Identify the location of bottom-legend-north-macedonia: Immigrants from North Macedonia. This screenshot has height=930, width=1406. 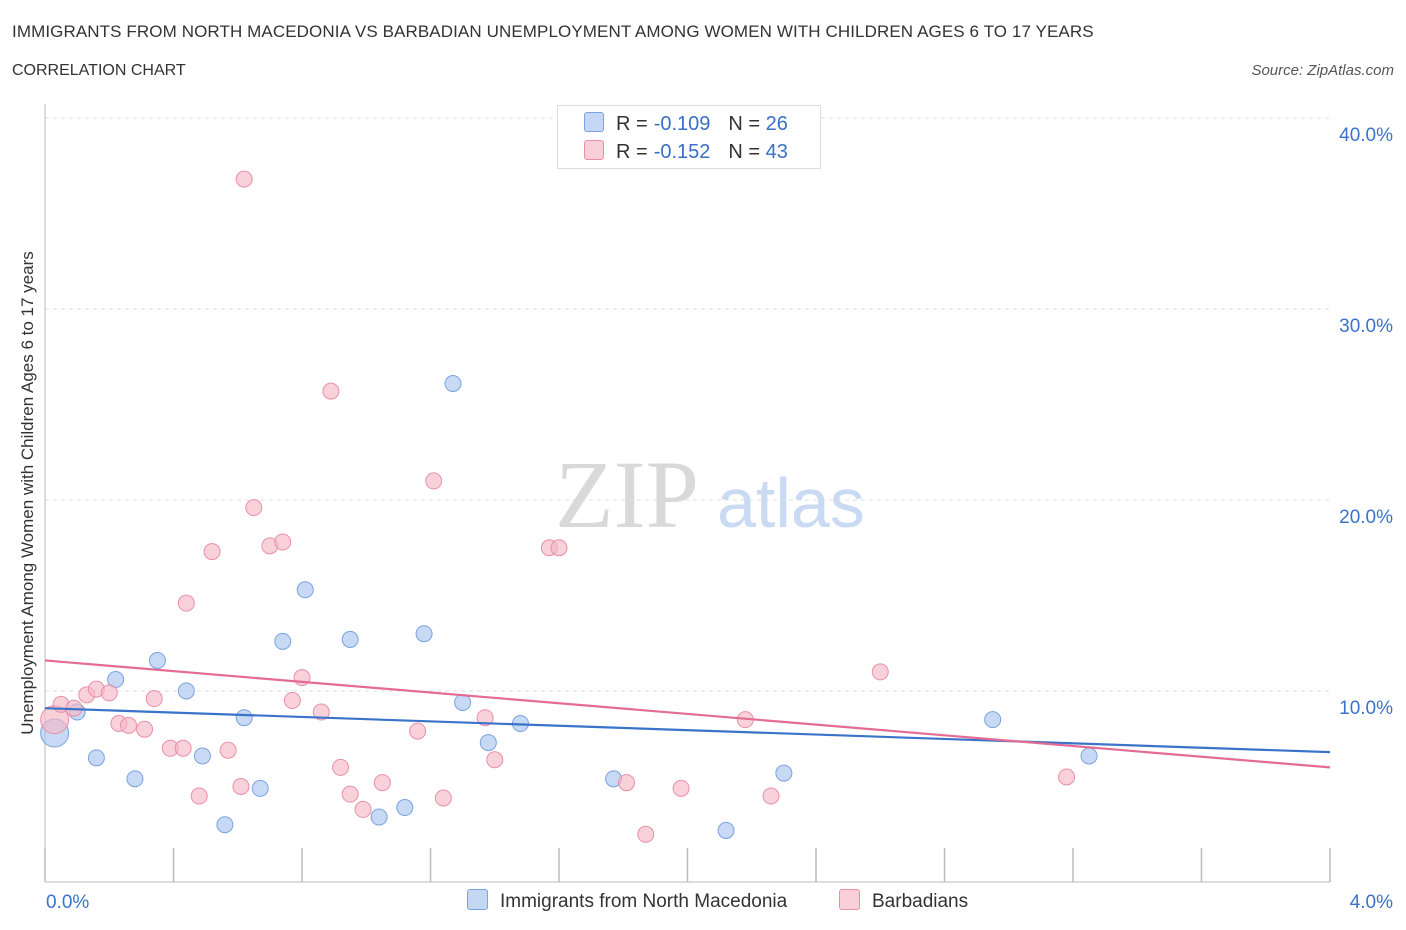
(627, 901).